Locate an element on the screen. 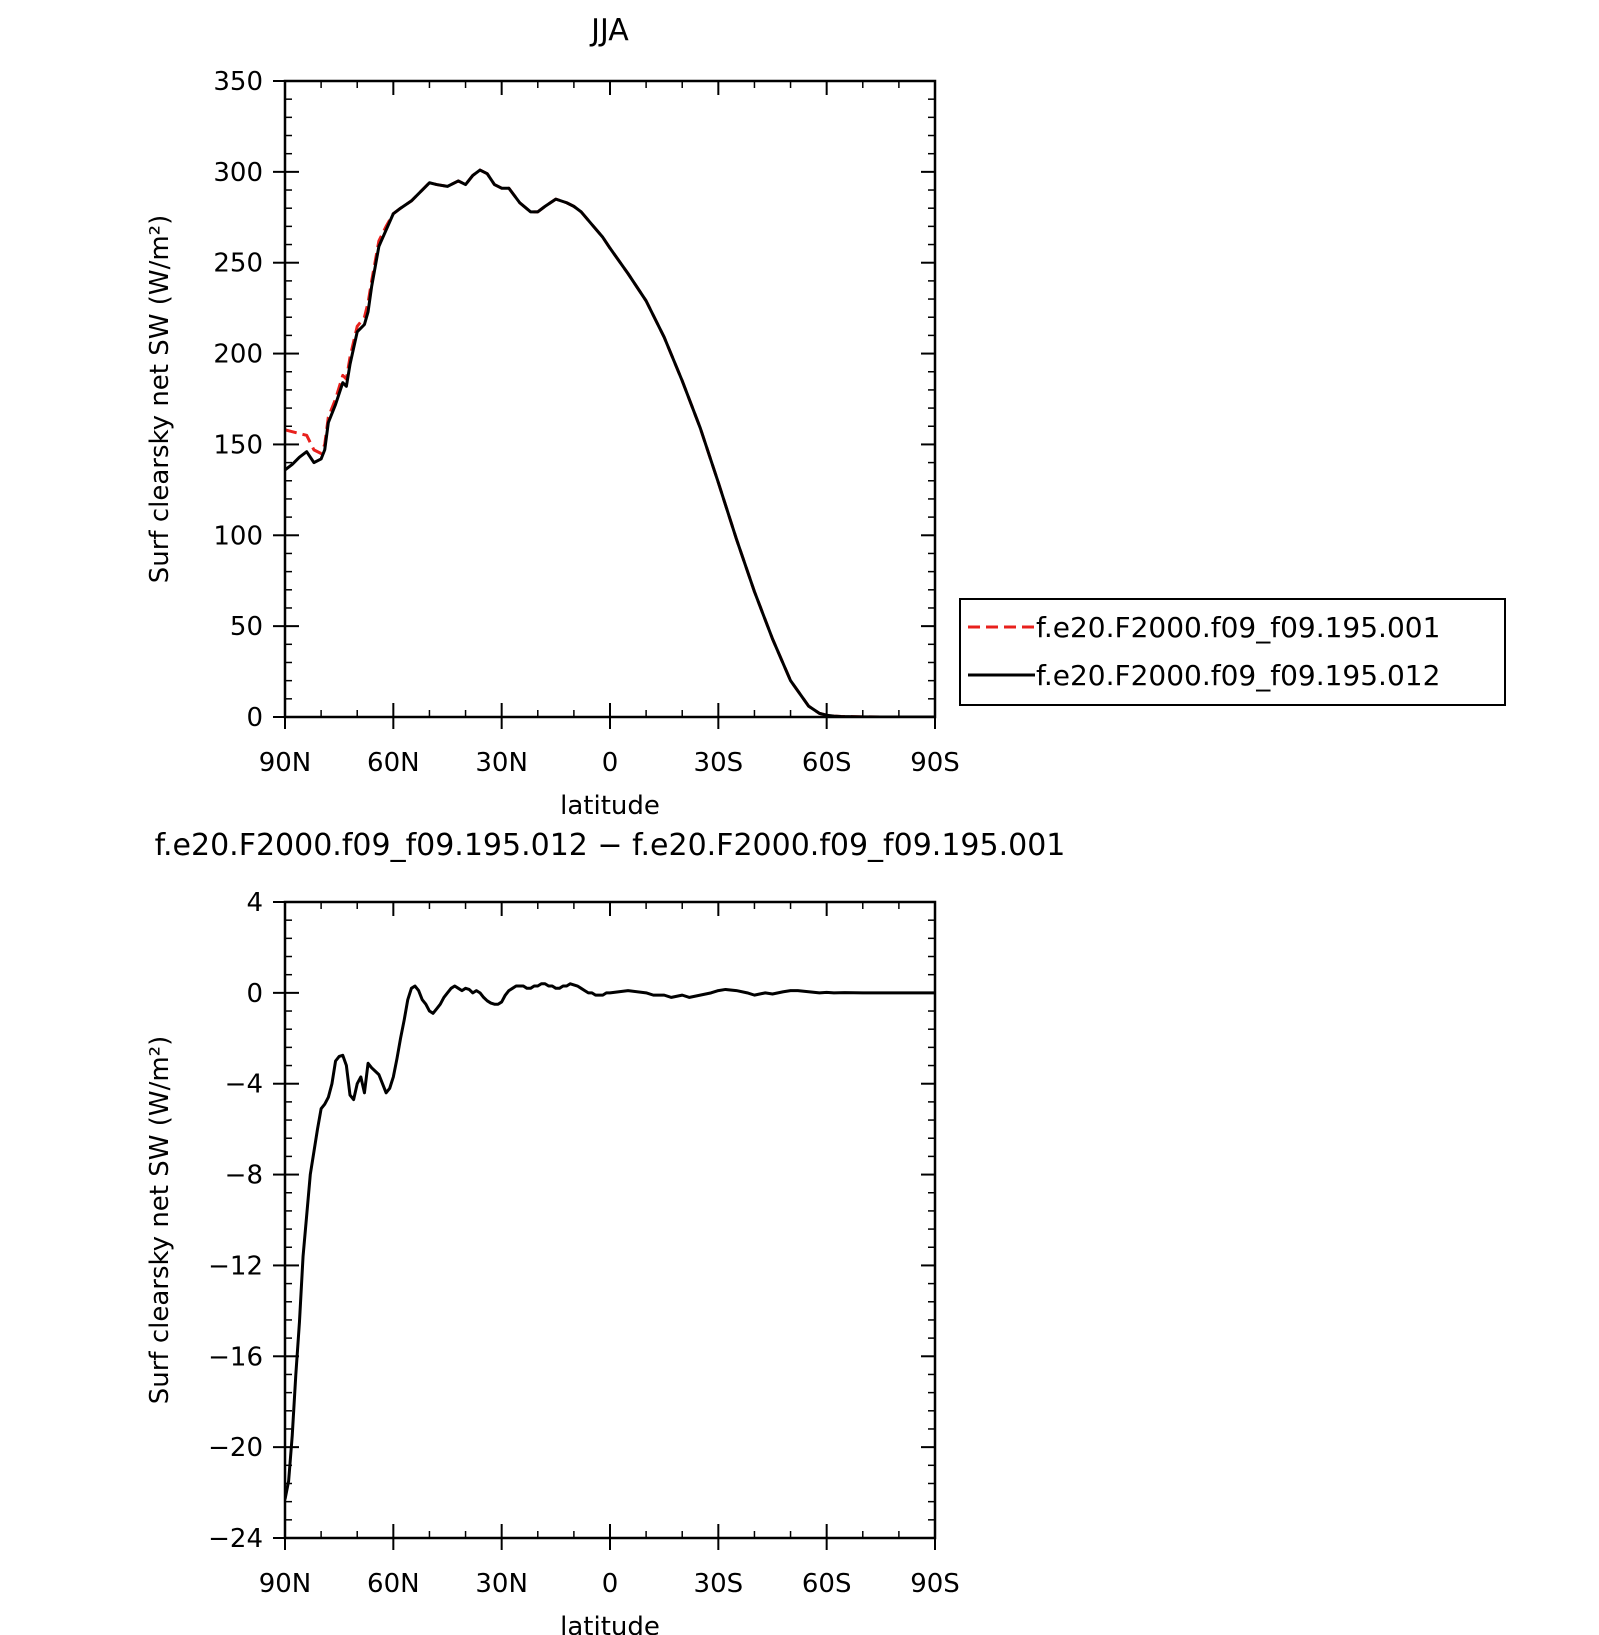  y-tick-label: 300 is located at coordinates (238, 173).